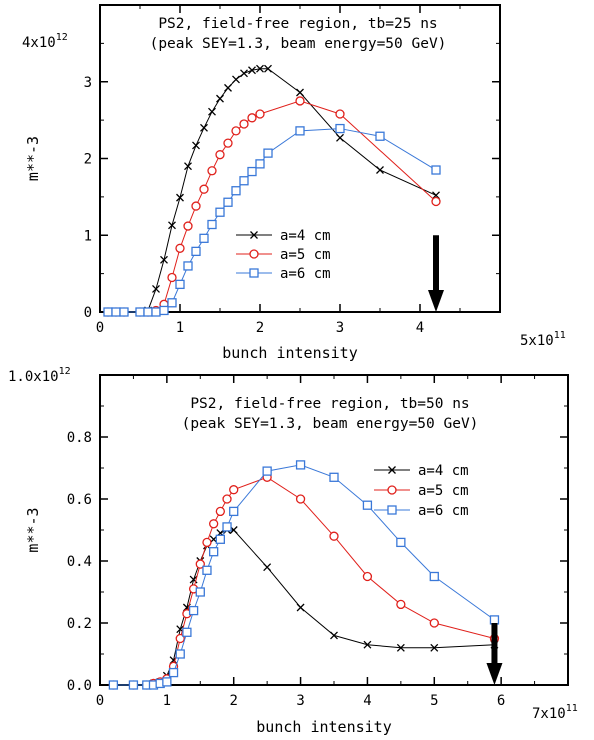 This screenshot has width=594, height=740. Describe the element at coordinates (537, 341) in the screenshot. I see `x-scale-label-mantissa: 5x10` at that location.